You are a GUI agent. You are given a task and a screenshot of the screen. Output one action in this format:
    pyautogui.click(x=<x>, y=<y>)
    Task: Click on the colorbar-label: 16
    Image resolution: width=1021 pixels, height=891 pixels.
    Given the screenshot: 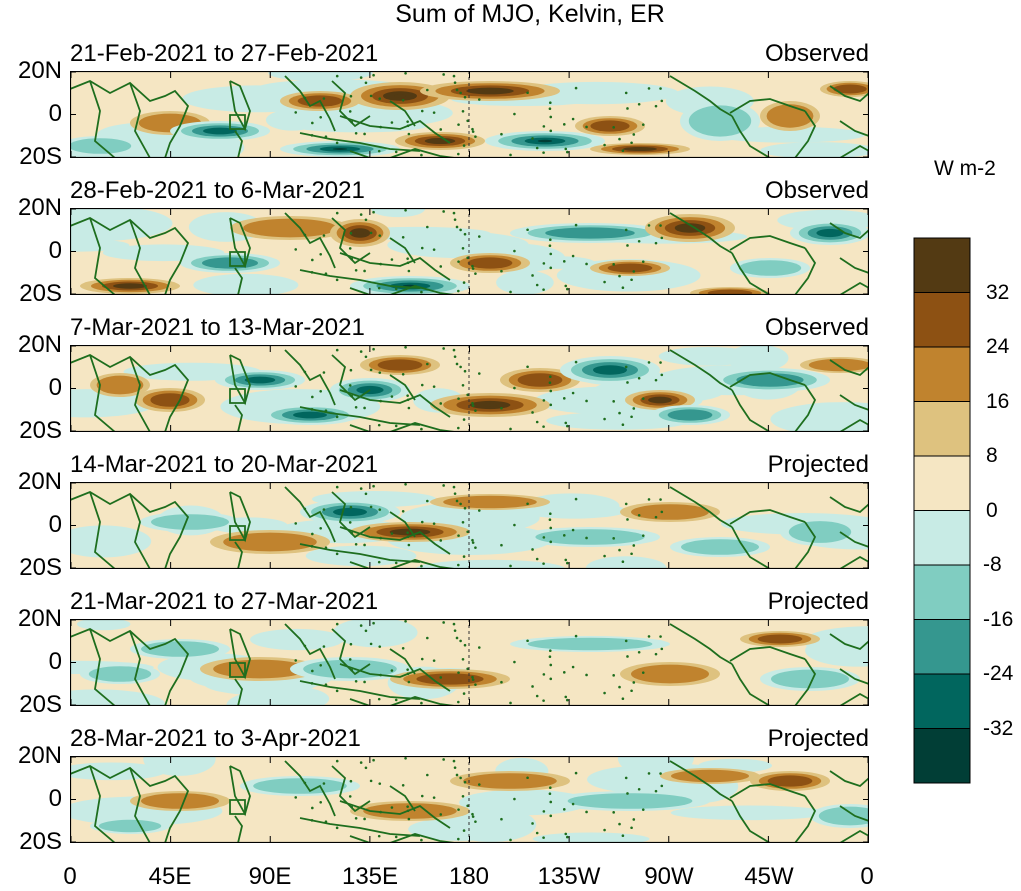 What is the action you would take?
    pyautogui.click(x=998, y=401)
    